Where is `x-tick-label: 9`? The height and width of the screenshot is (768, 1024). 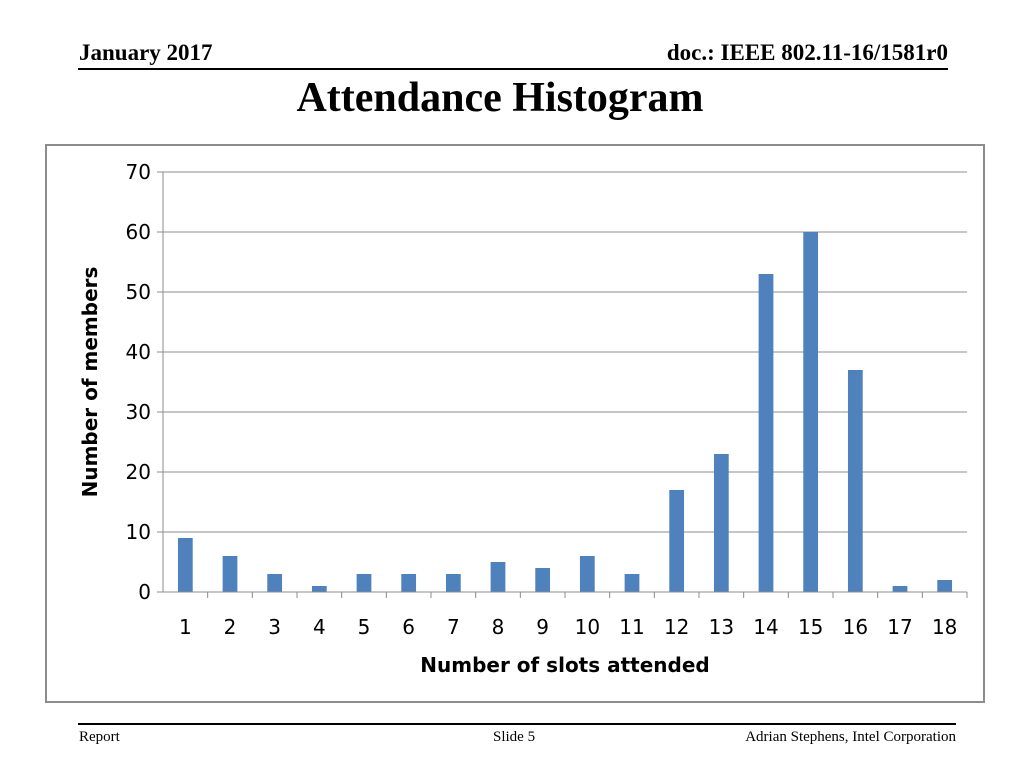 x-tick-label: 9 is located at coordinates (542, 627).